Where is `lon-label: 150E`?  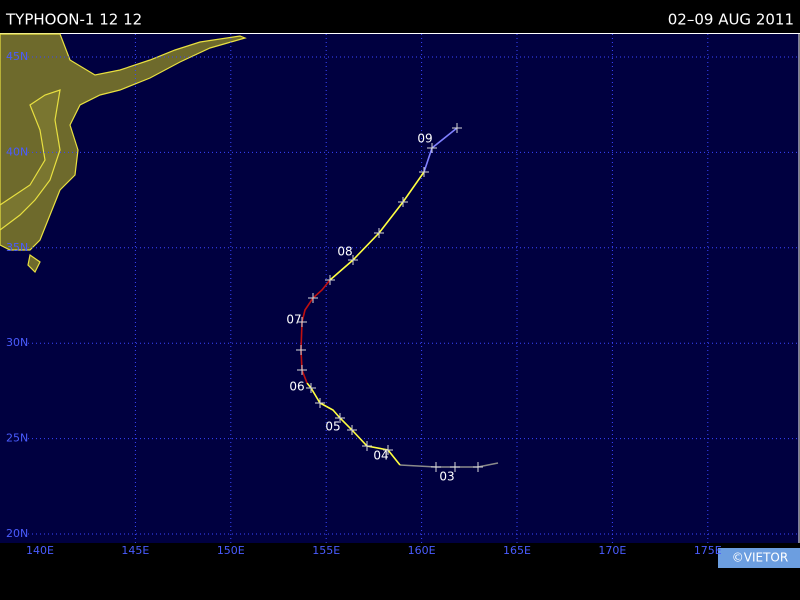
lon-label: 150E is located at coordinates (231, 550).